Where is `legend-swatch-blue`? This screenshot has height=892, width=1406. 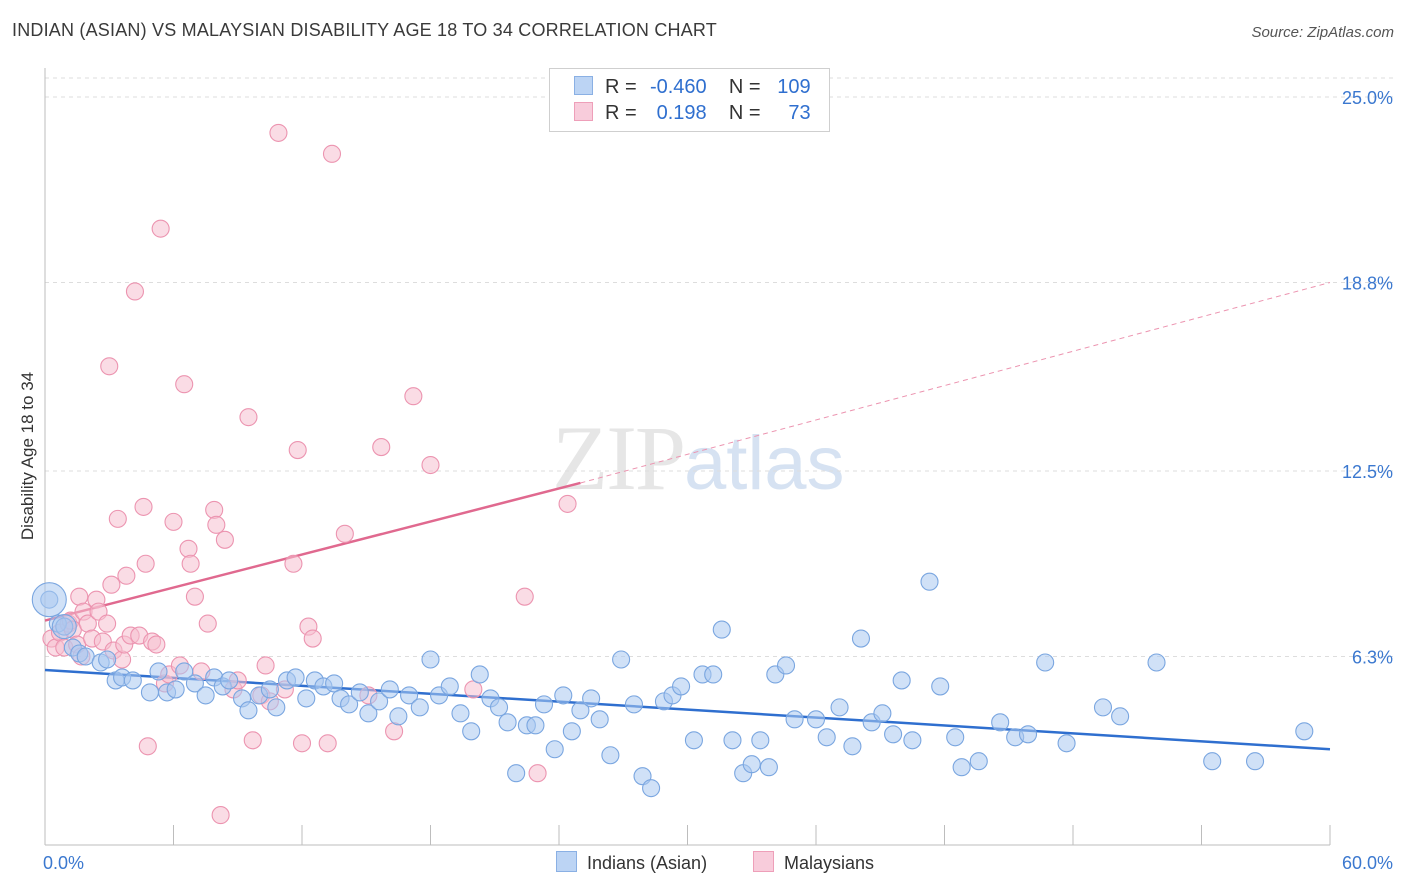
legend-swatch-blue is located at coordinates (583, 85).